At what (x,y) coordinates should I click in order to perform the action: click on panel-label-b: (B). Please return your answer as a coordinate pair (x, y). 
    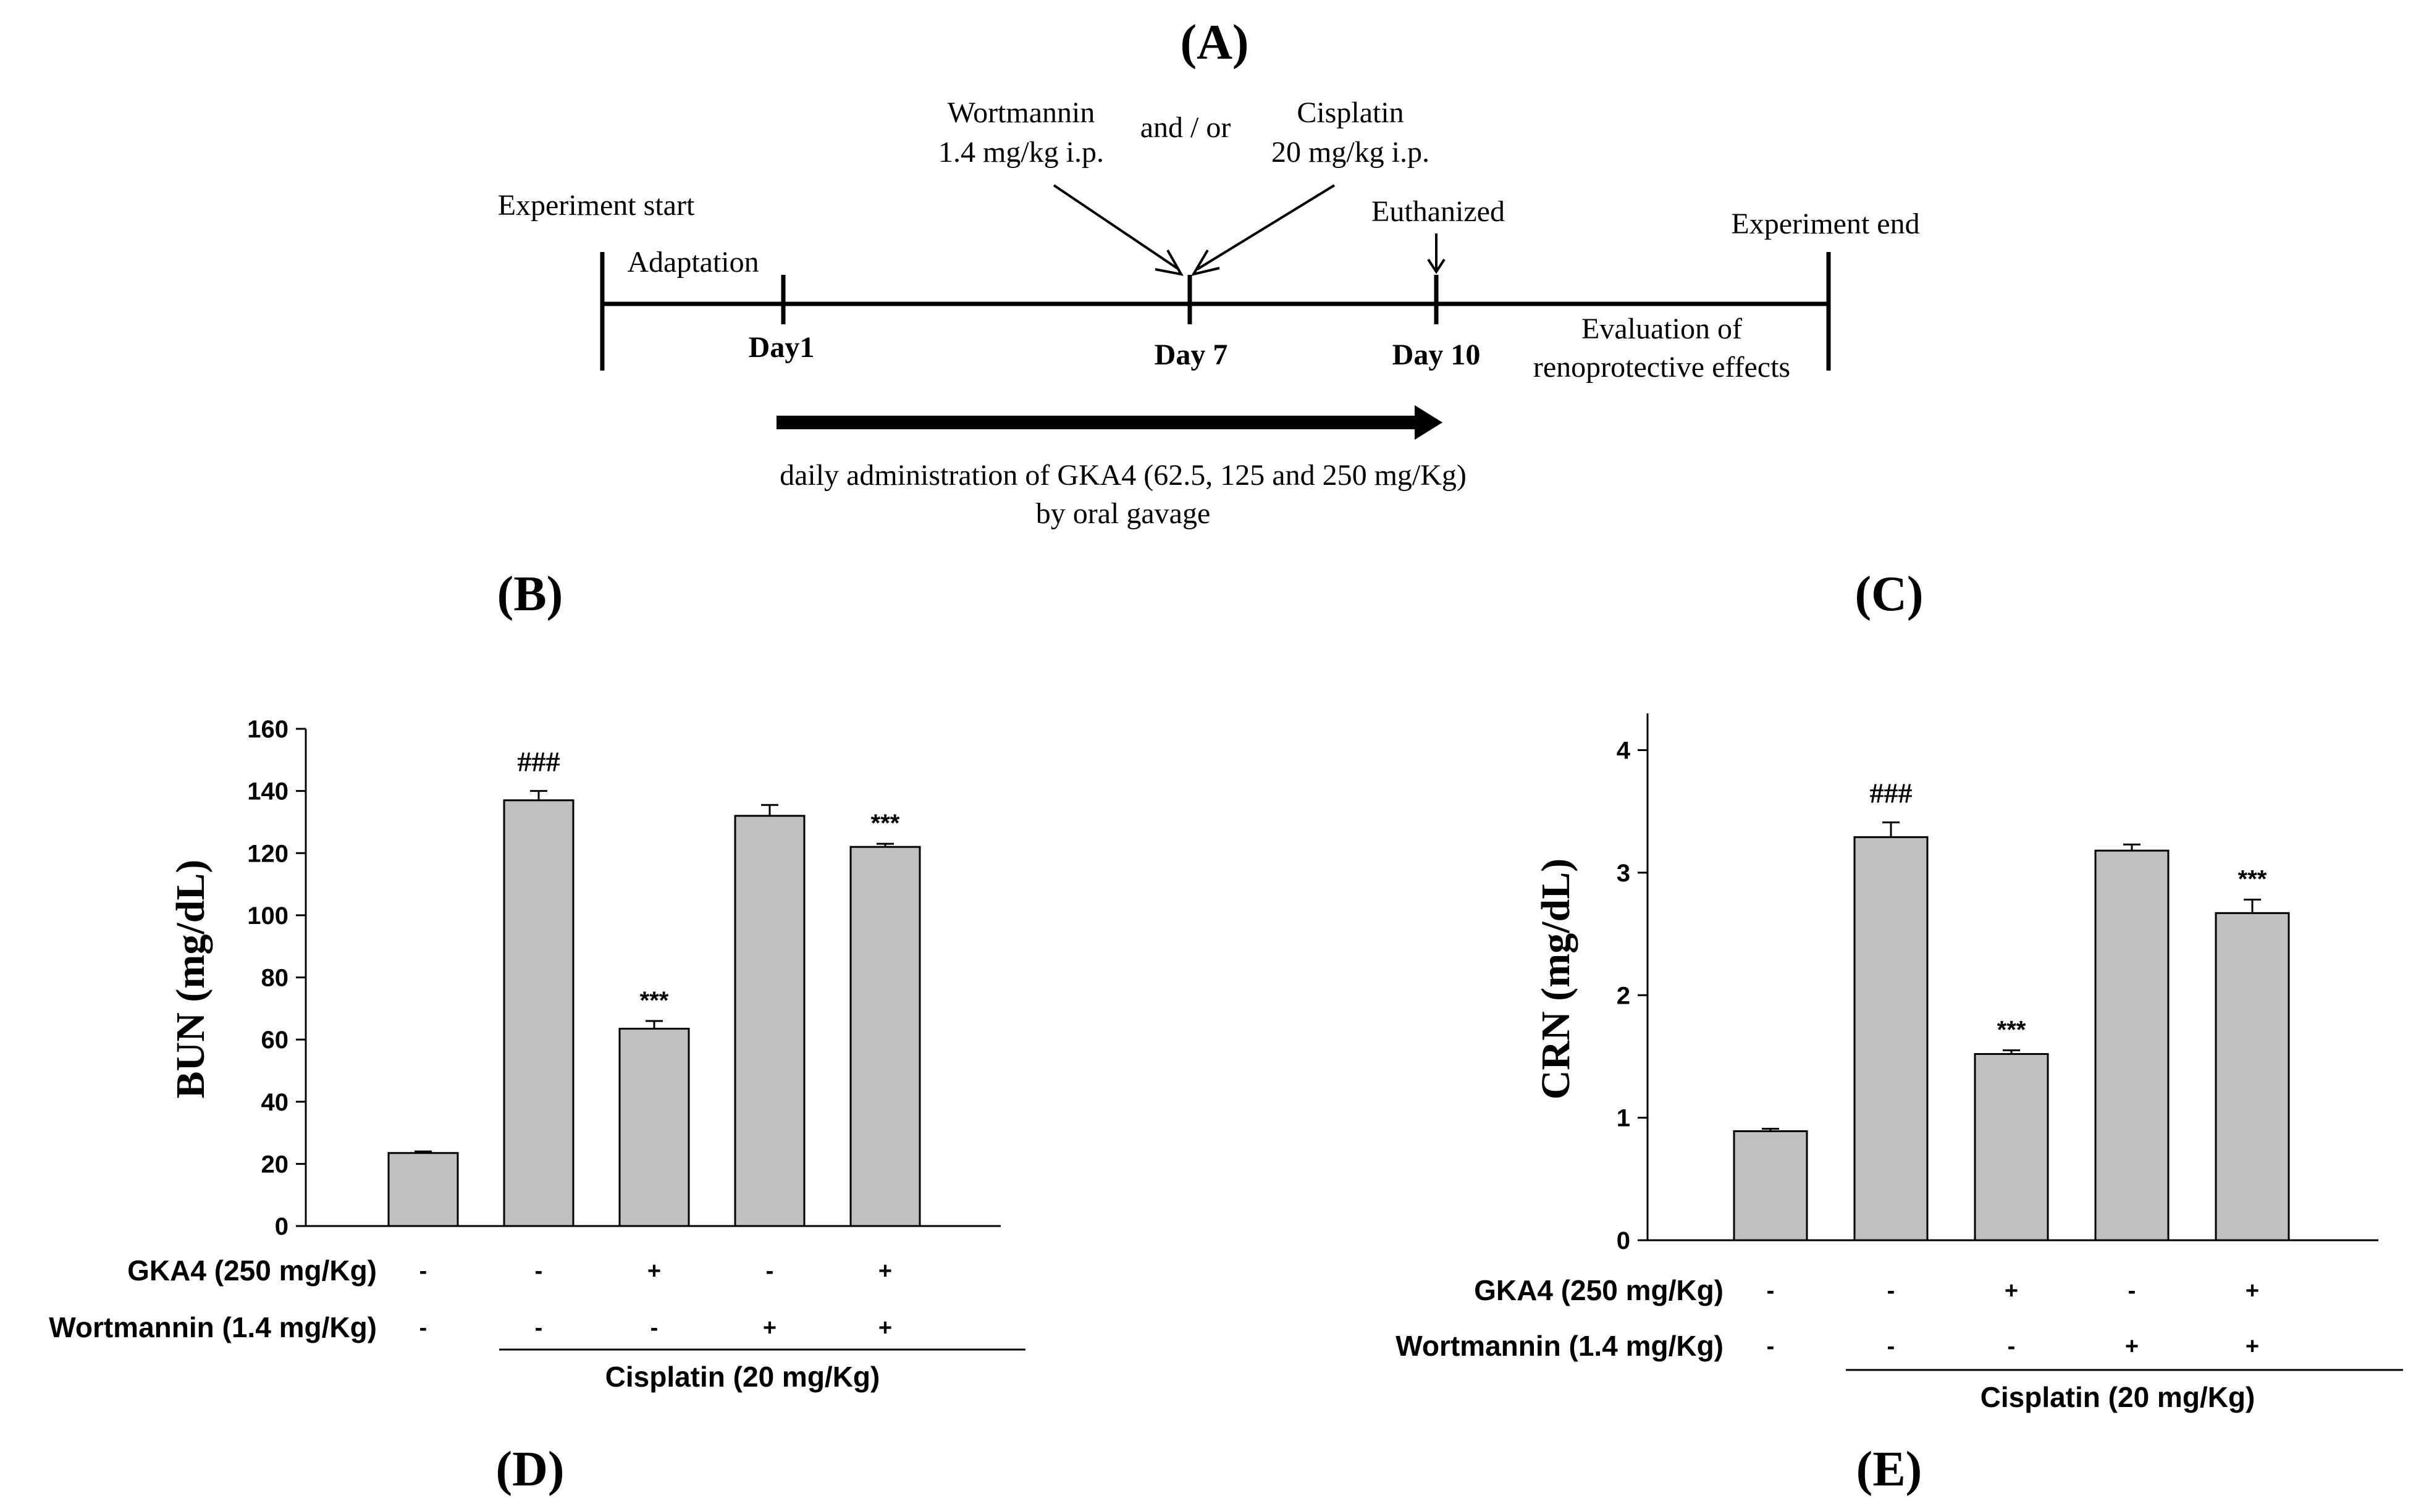
    Looking at the image, I should click on (530, 594).